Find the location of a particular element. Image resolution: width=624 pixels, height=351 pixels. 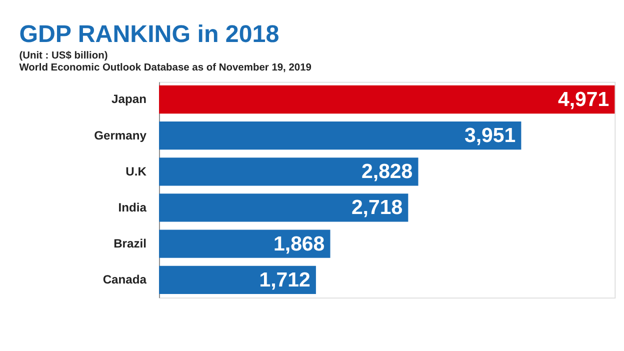

data-label: 4,971 is located at coordinates (584, 99).